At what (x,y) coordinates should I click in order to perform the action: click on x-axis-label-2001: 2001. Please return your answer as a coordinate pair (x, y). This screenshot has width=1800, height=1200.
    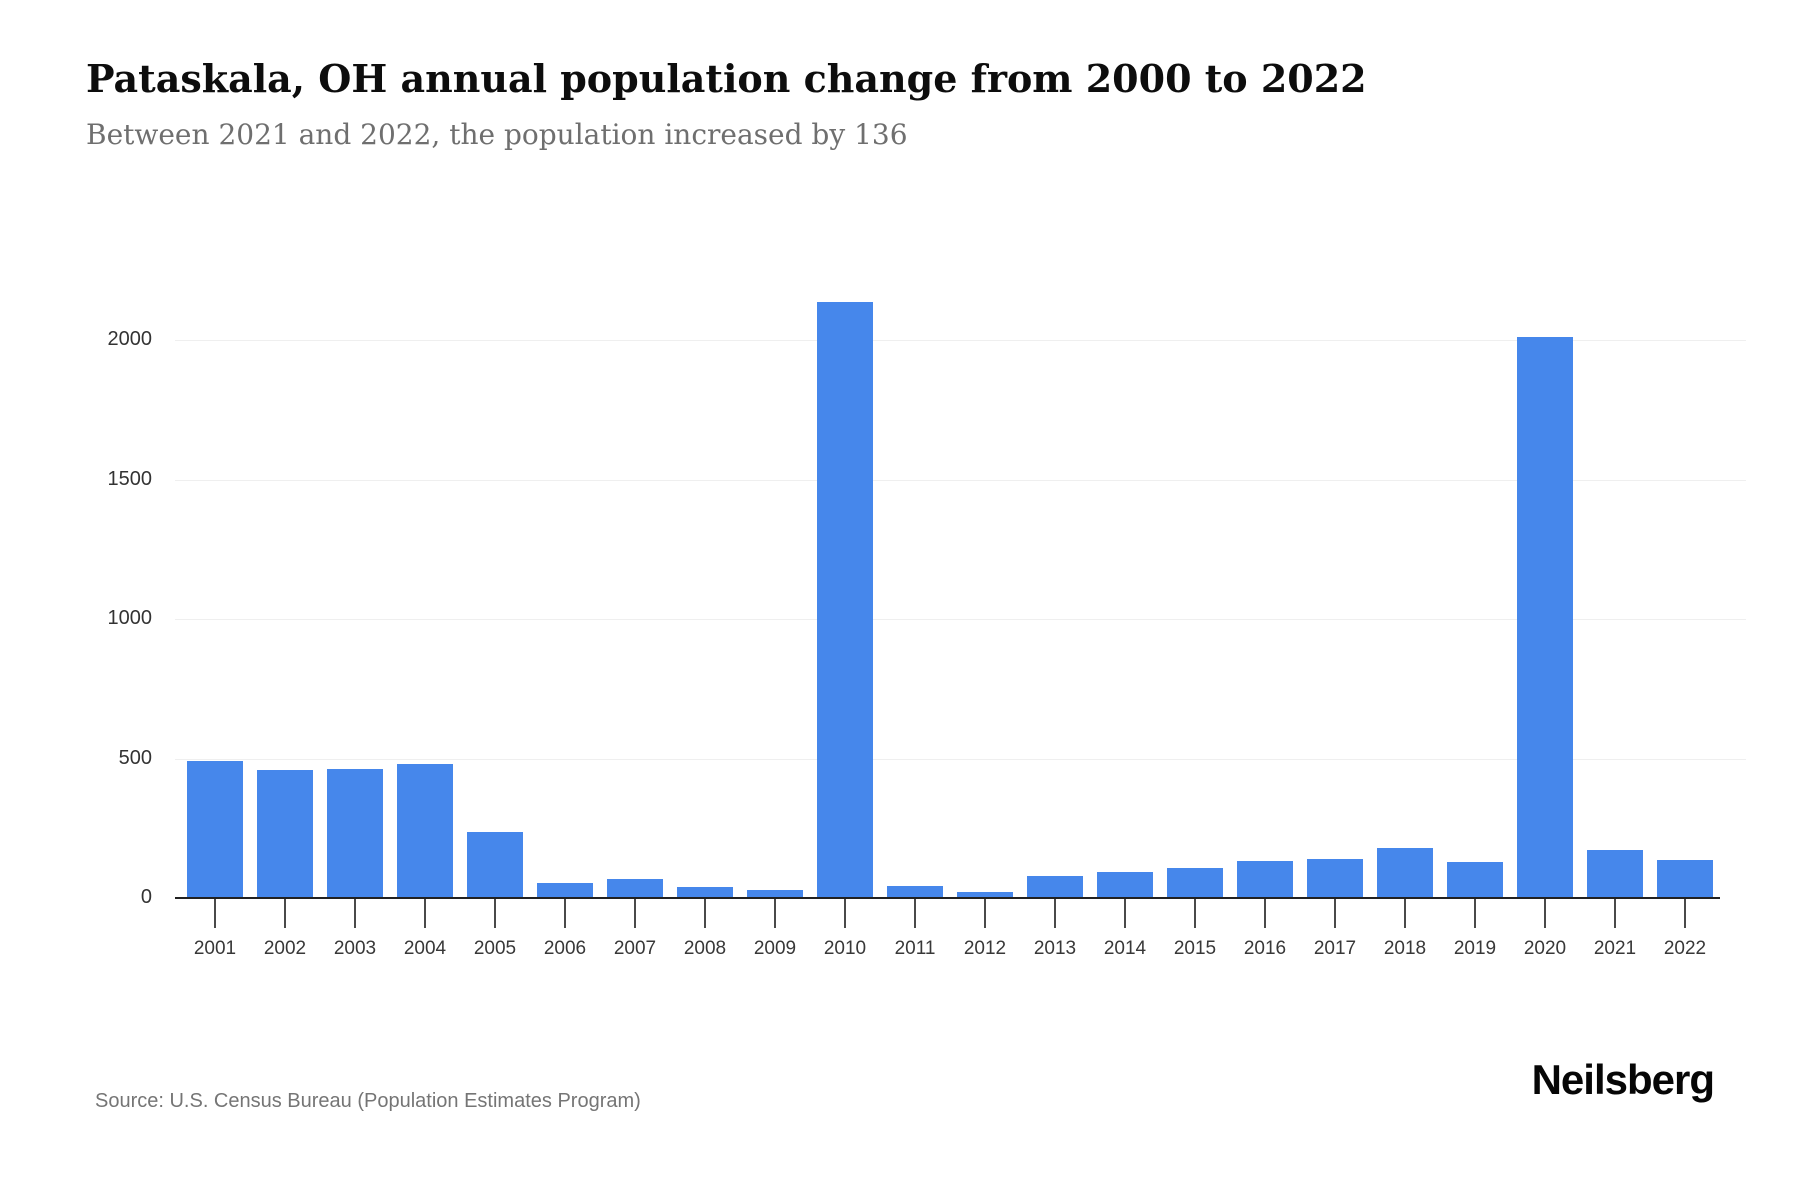
    Looking at the image, I should click on (215, 948).